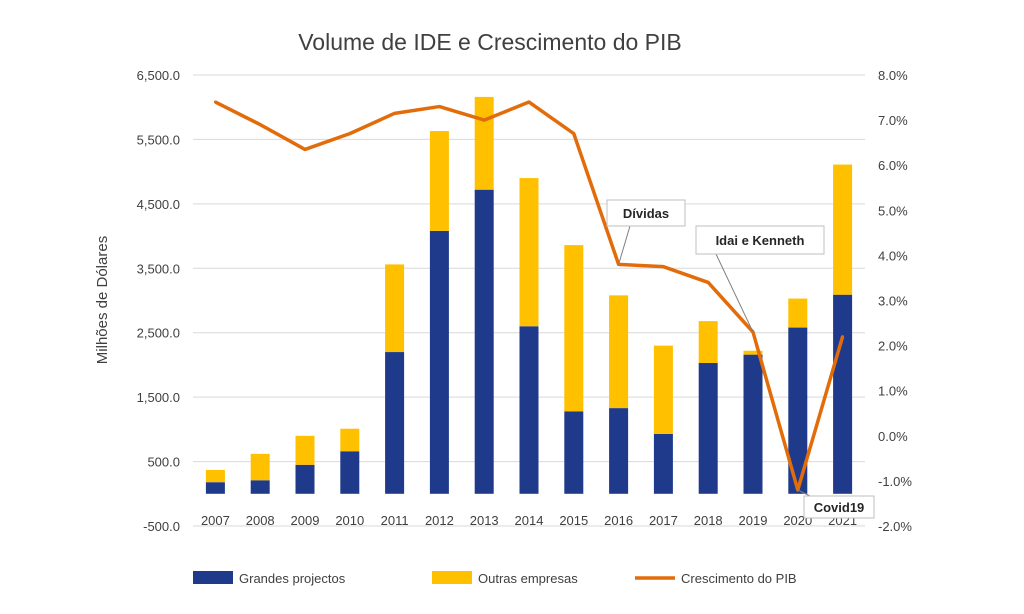  Describe the element at coordinates (893, 75) in the screenshot. I see `y2-tick-label: 8.0%` at that location.